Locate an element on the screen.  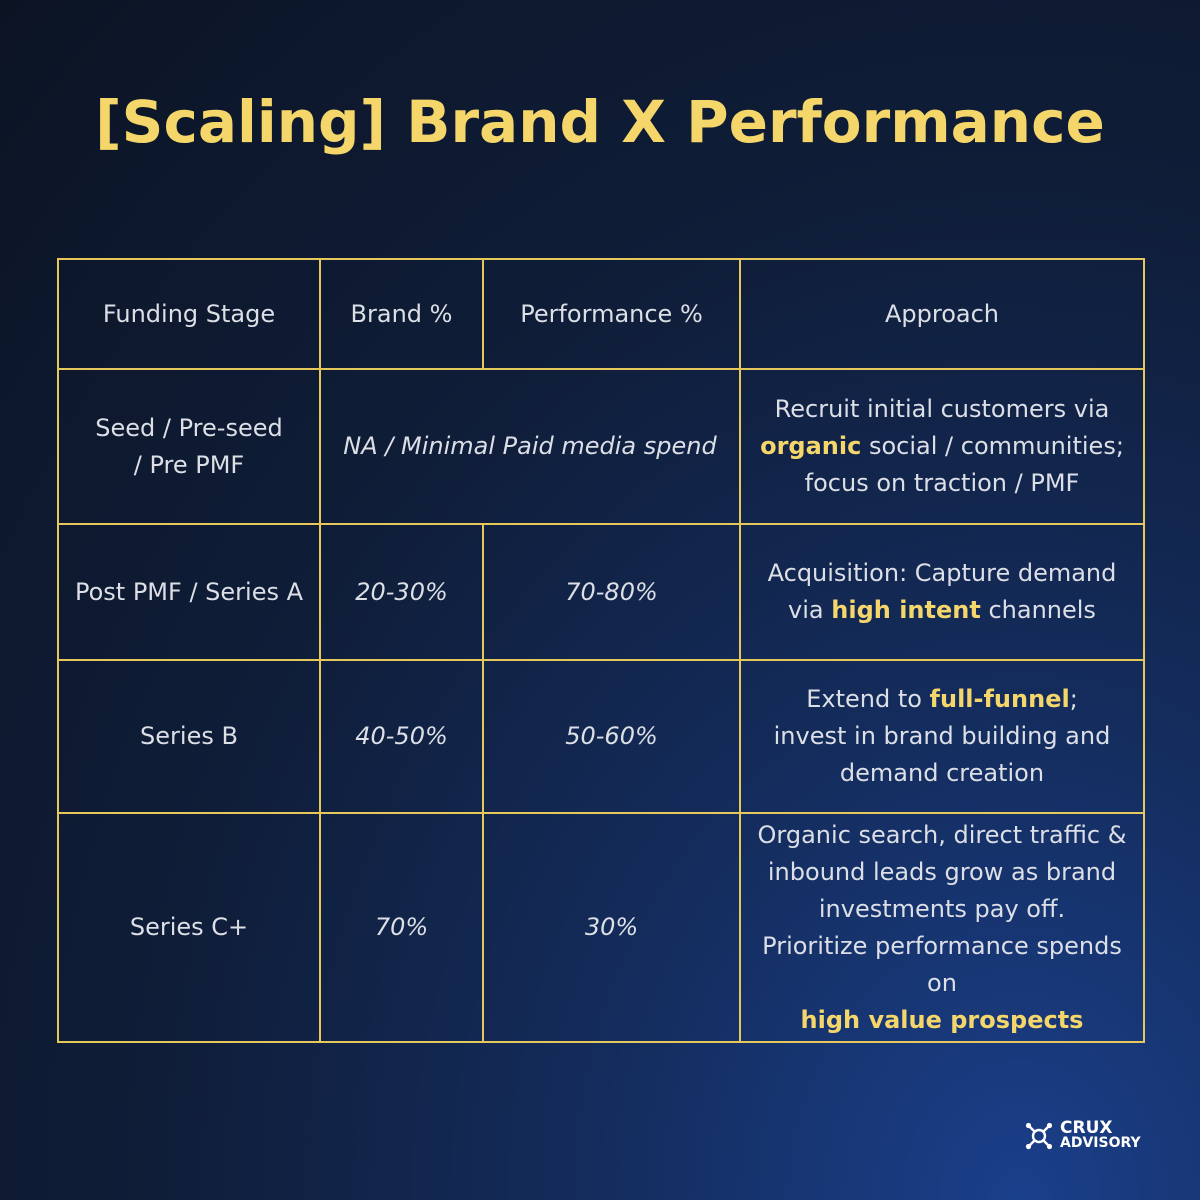
approach-text: channels is located at coordinates (1038, 610).